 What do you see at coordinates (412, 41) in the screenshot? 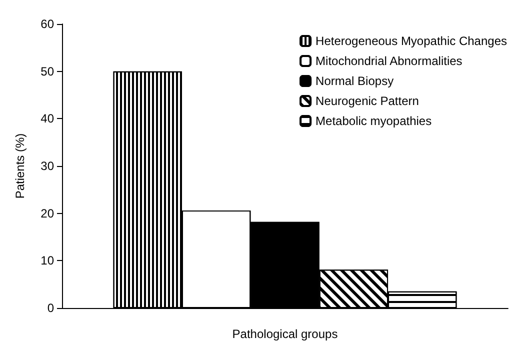
I see `legend-label: Heterogeneous Myopathic Changes` at bounding box center [412, 41].